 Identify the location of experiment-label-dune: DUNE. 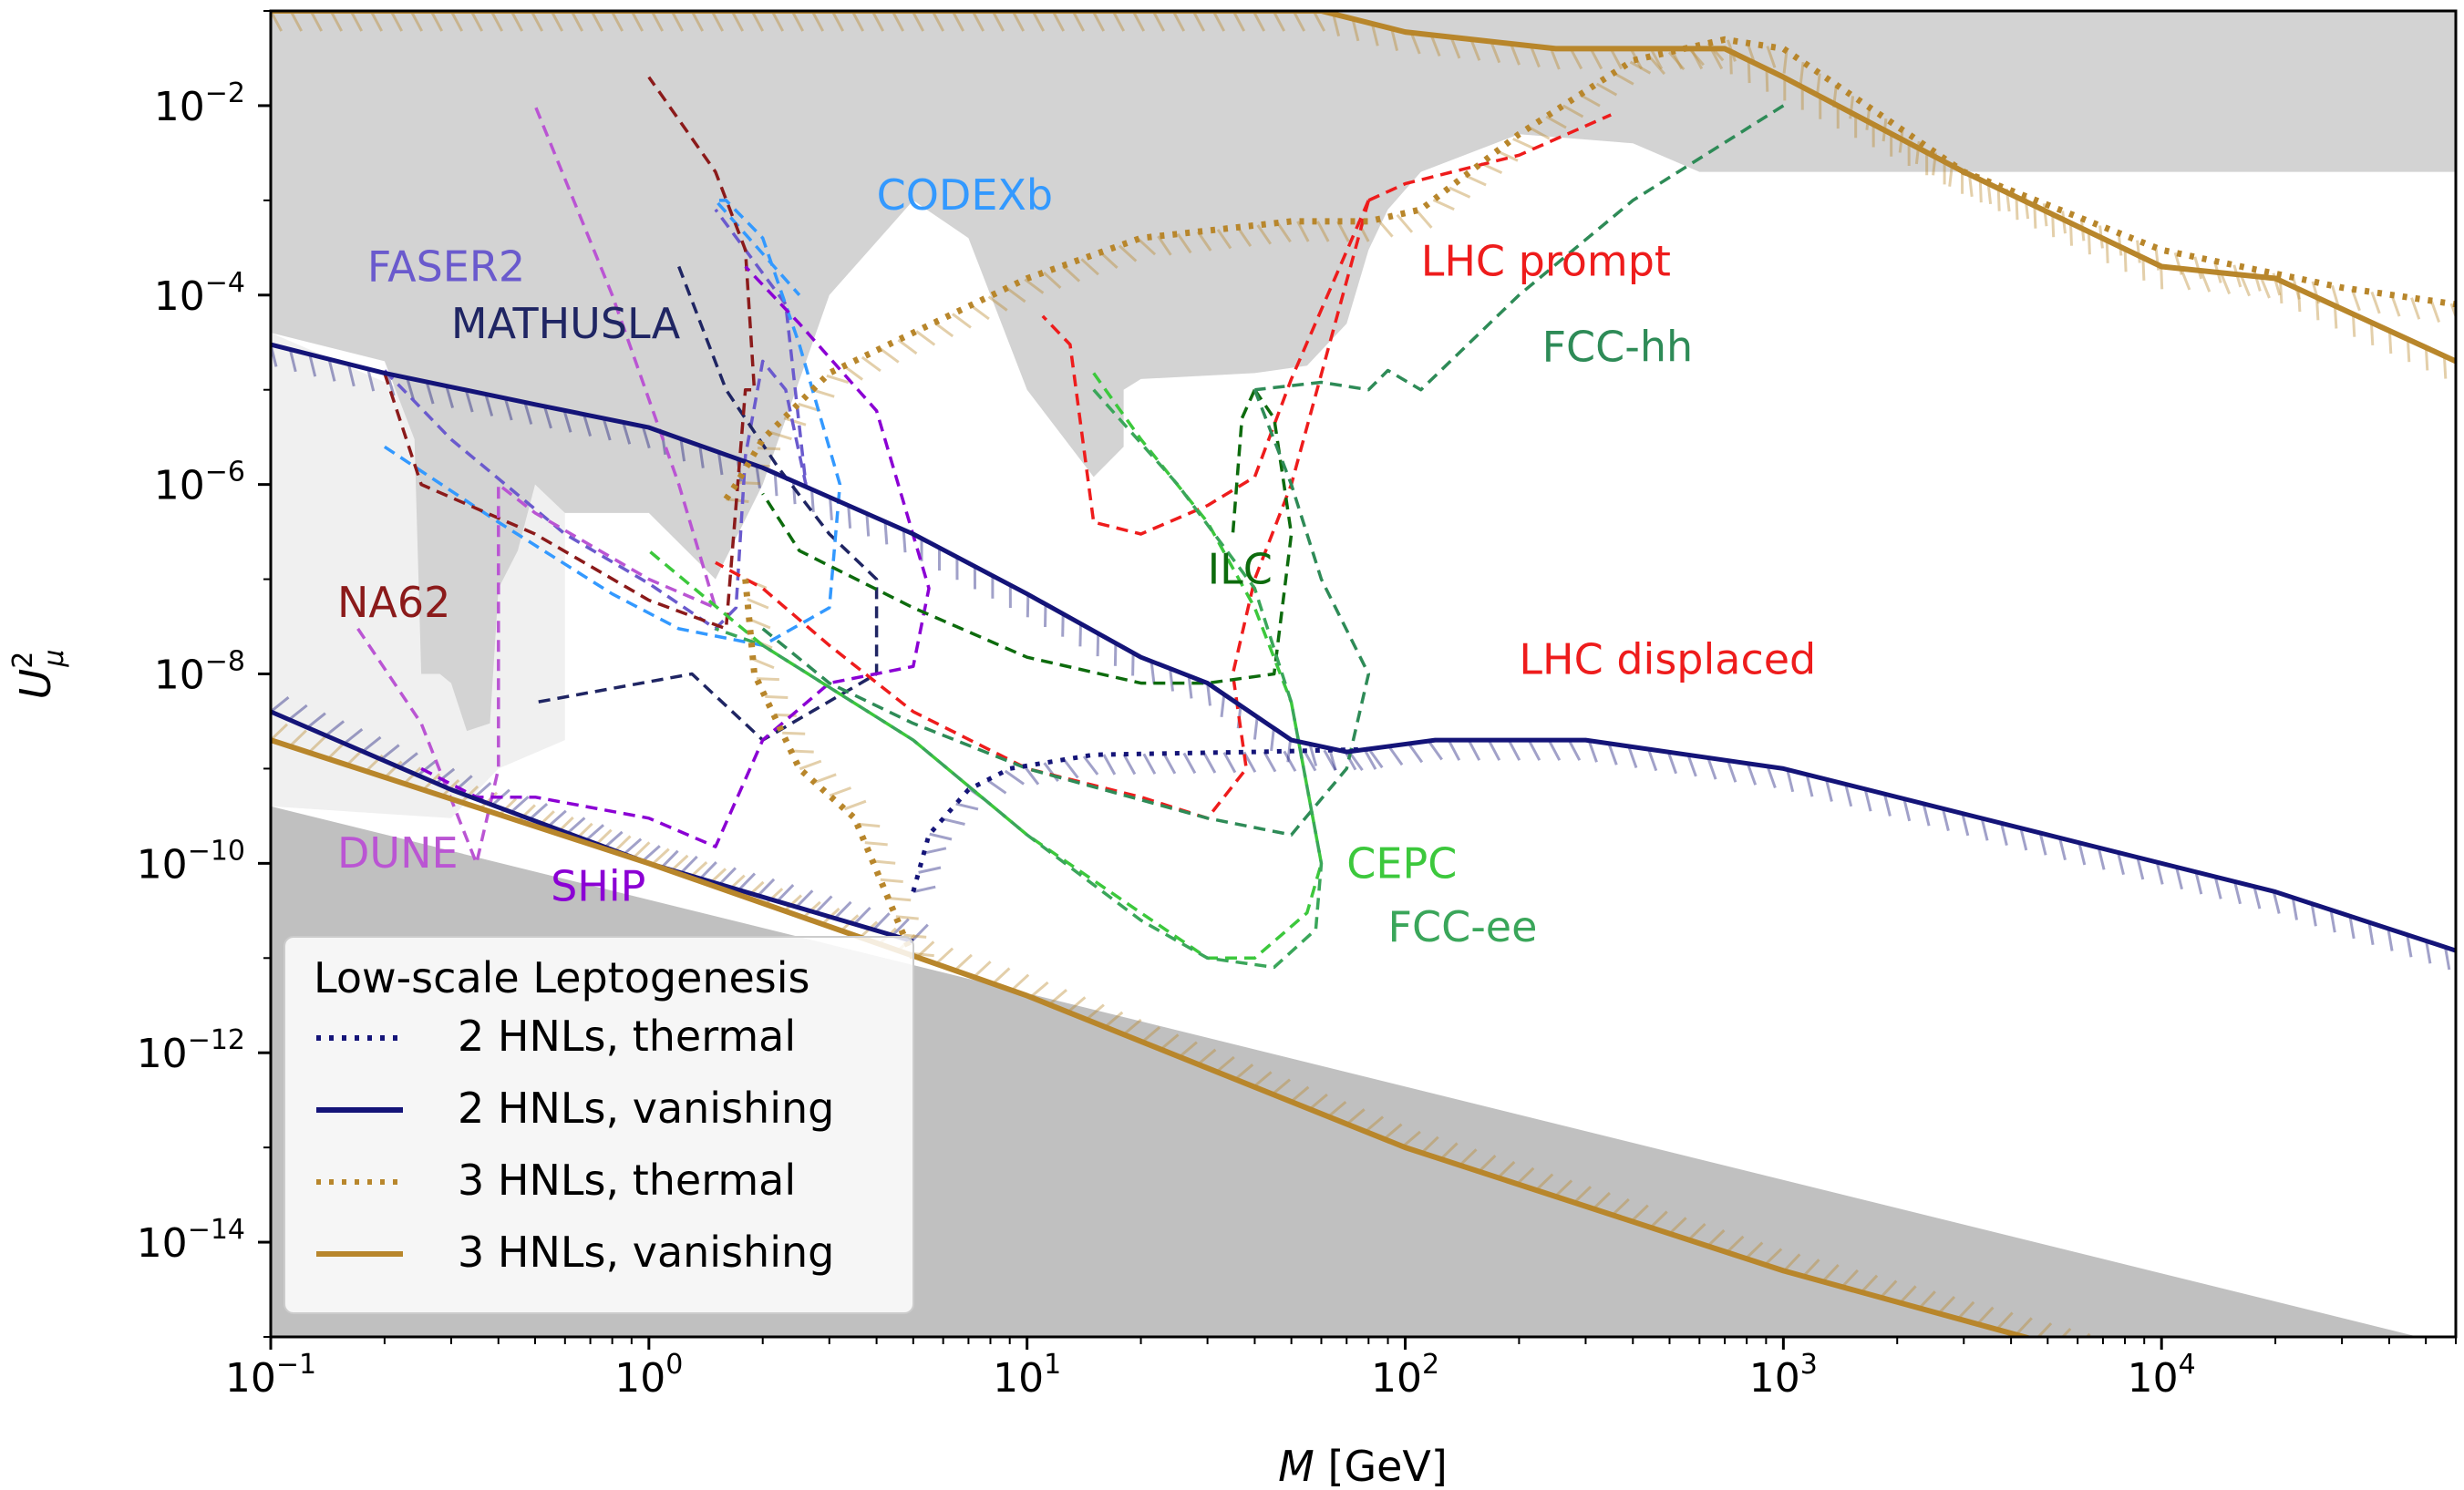
(398, 853).